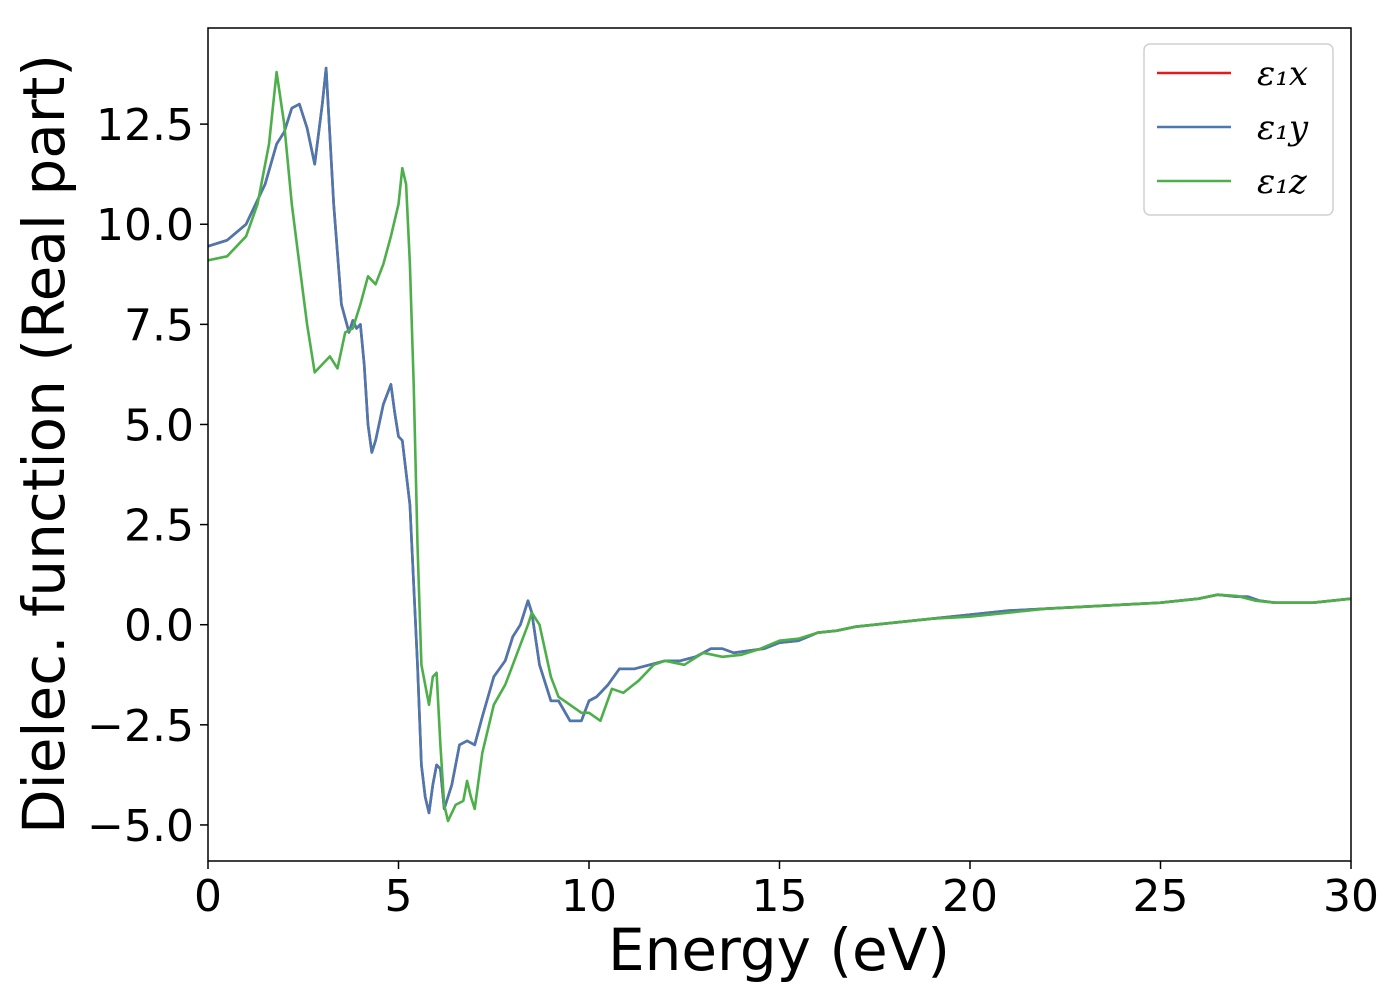 The image size is (1400, 1000). Describe the element at coordinates (140, 826) in the screenshot. I see `y-tick-label: −5.0` at that location.